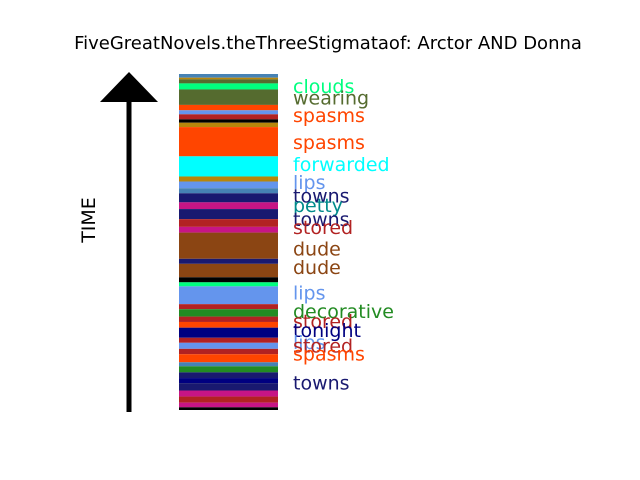 The width and height of the screenshot is (640, 480). Describe the element at coordinates (129, 87) in the screenshot. I see `time-arrow-head` at that location.